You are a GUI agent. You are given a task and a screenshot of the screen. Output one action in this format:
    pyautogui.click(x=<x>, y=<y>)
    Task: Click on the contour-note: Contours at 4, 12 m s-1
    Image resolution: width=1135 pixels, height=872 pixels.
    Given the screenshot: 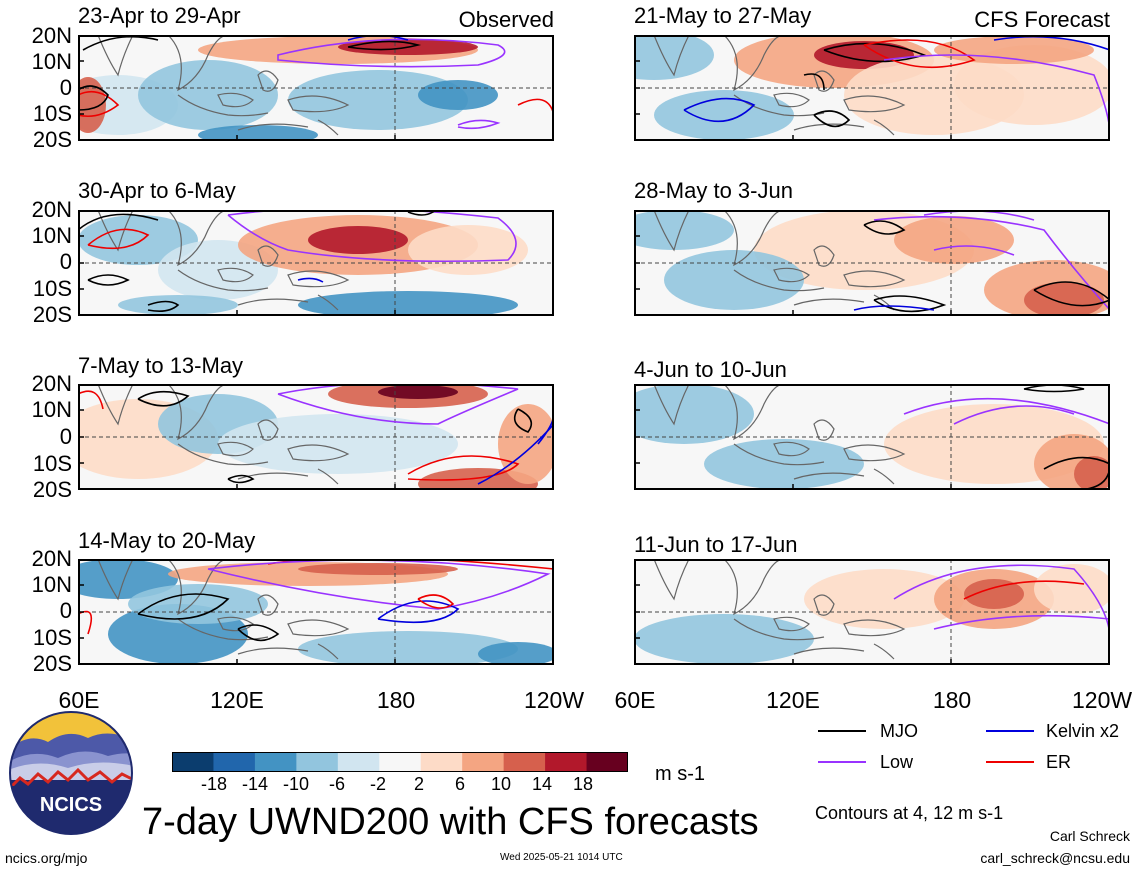 What is the action you would take?
    pyautogui.click(x=909, y=813)
    